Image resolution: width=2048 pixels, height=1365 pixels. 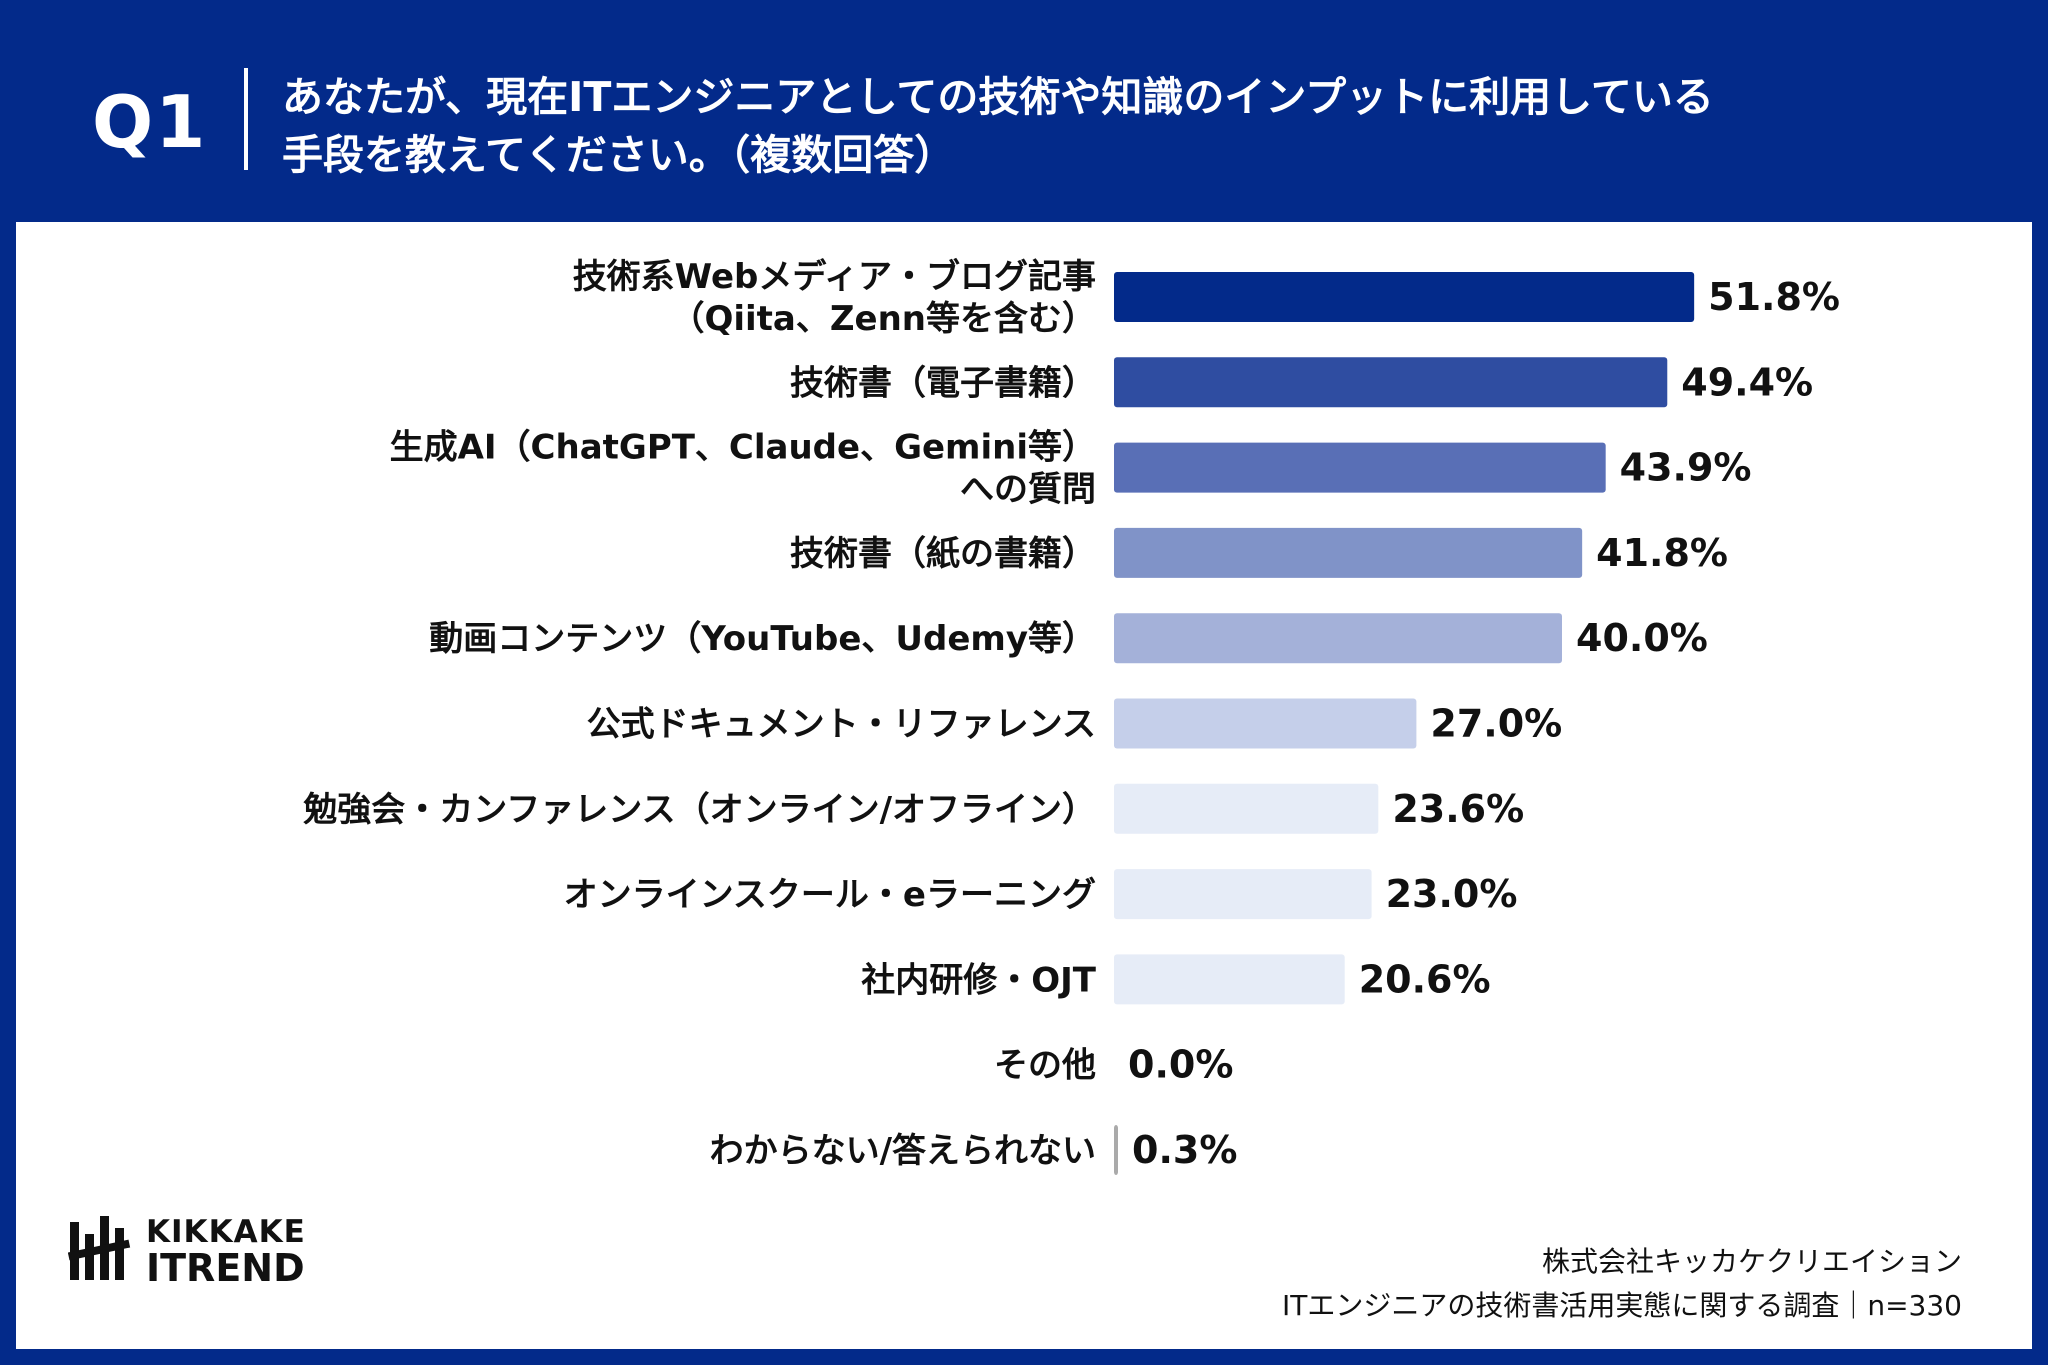 I want to click on logo-wordmark: KIKKAKE ITREND, so click(x=226, y=1252).